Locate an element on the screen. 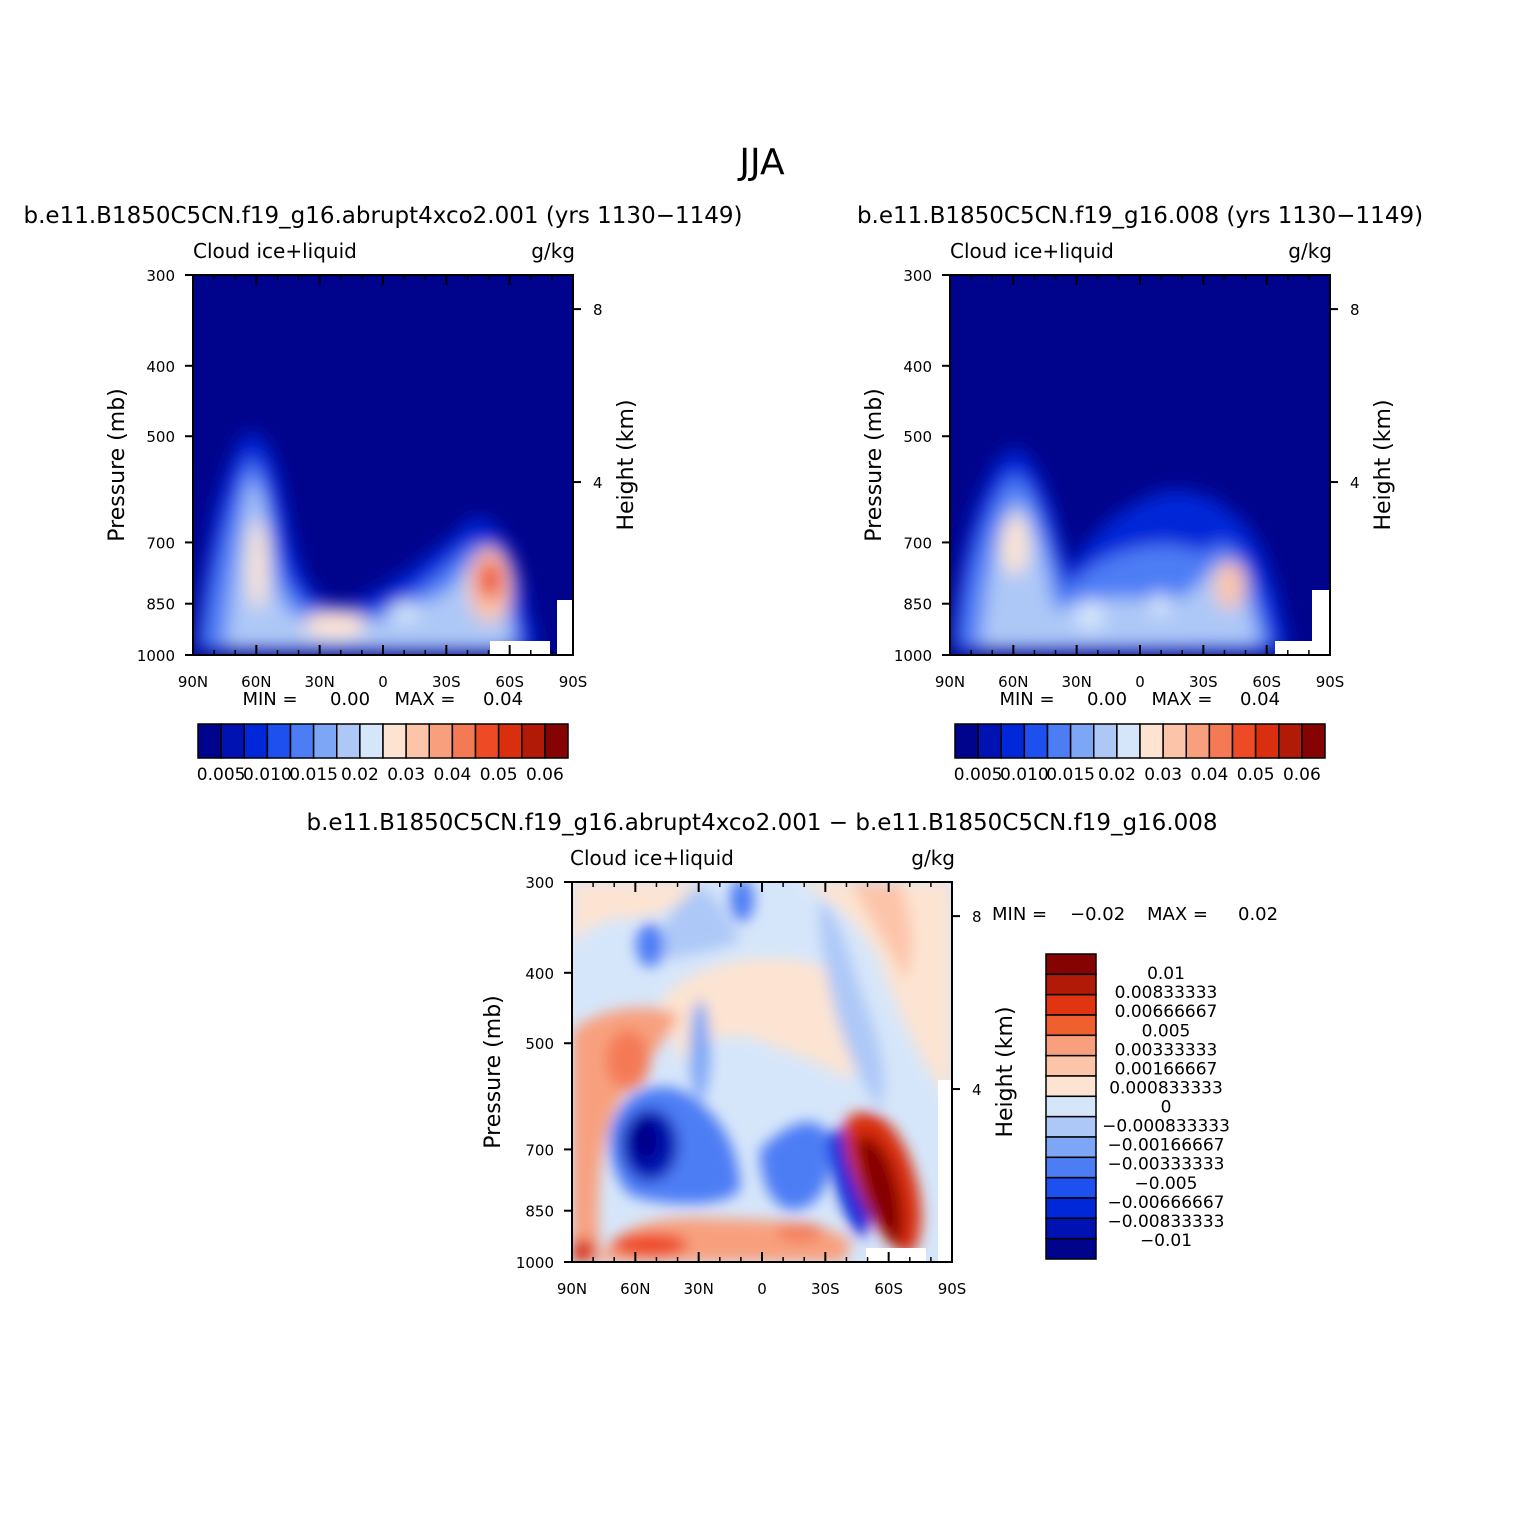  panel-3-contour-c is located at coordinates (881, 931).